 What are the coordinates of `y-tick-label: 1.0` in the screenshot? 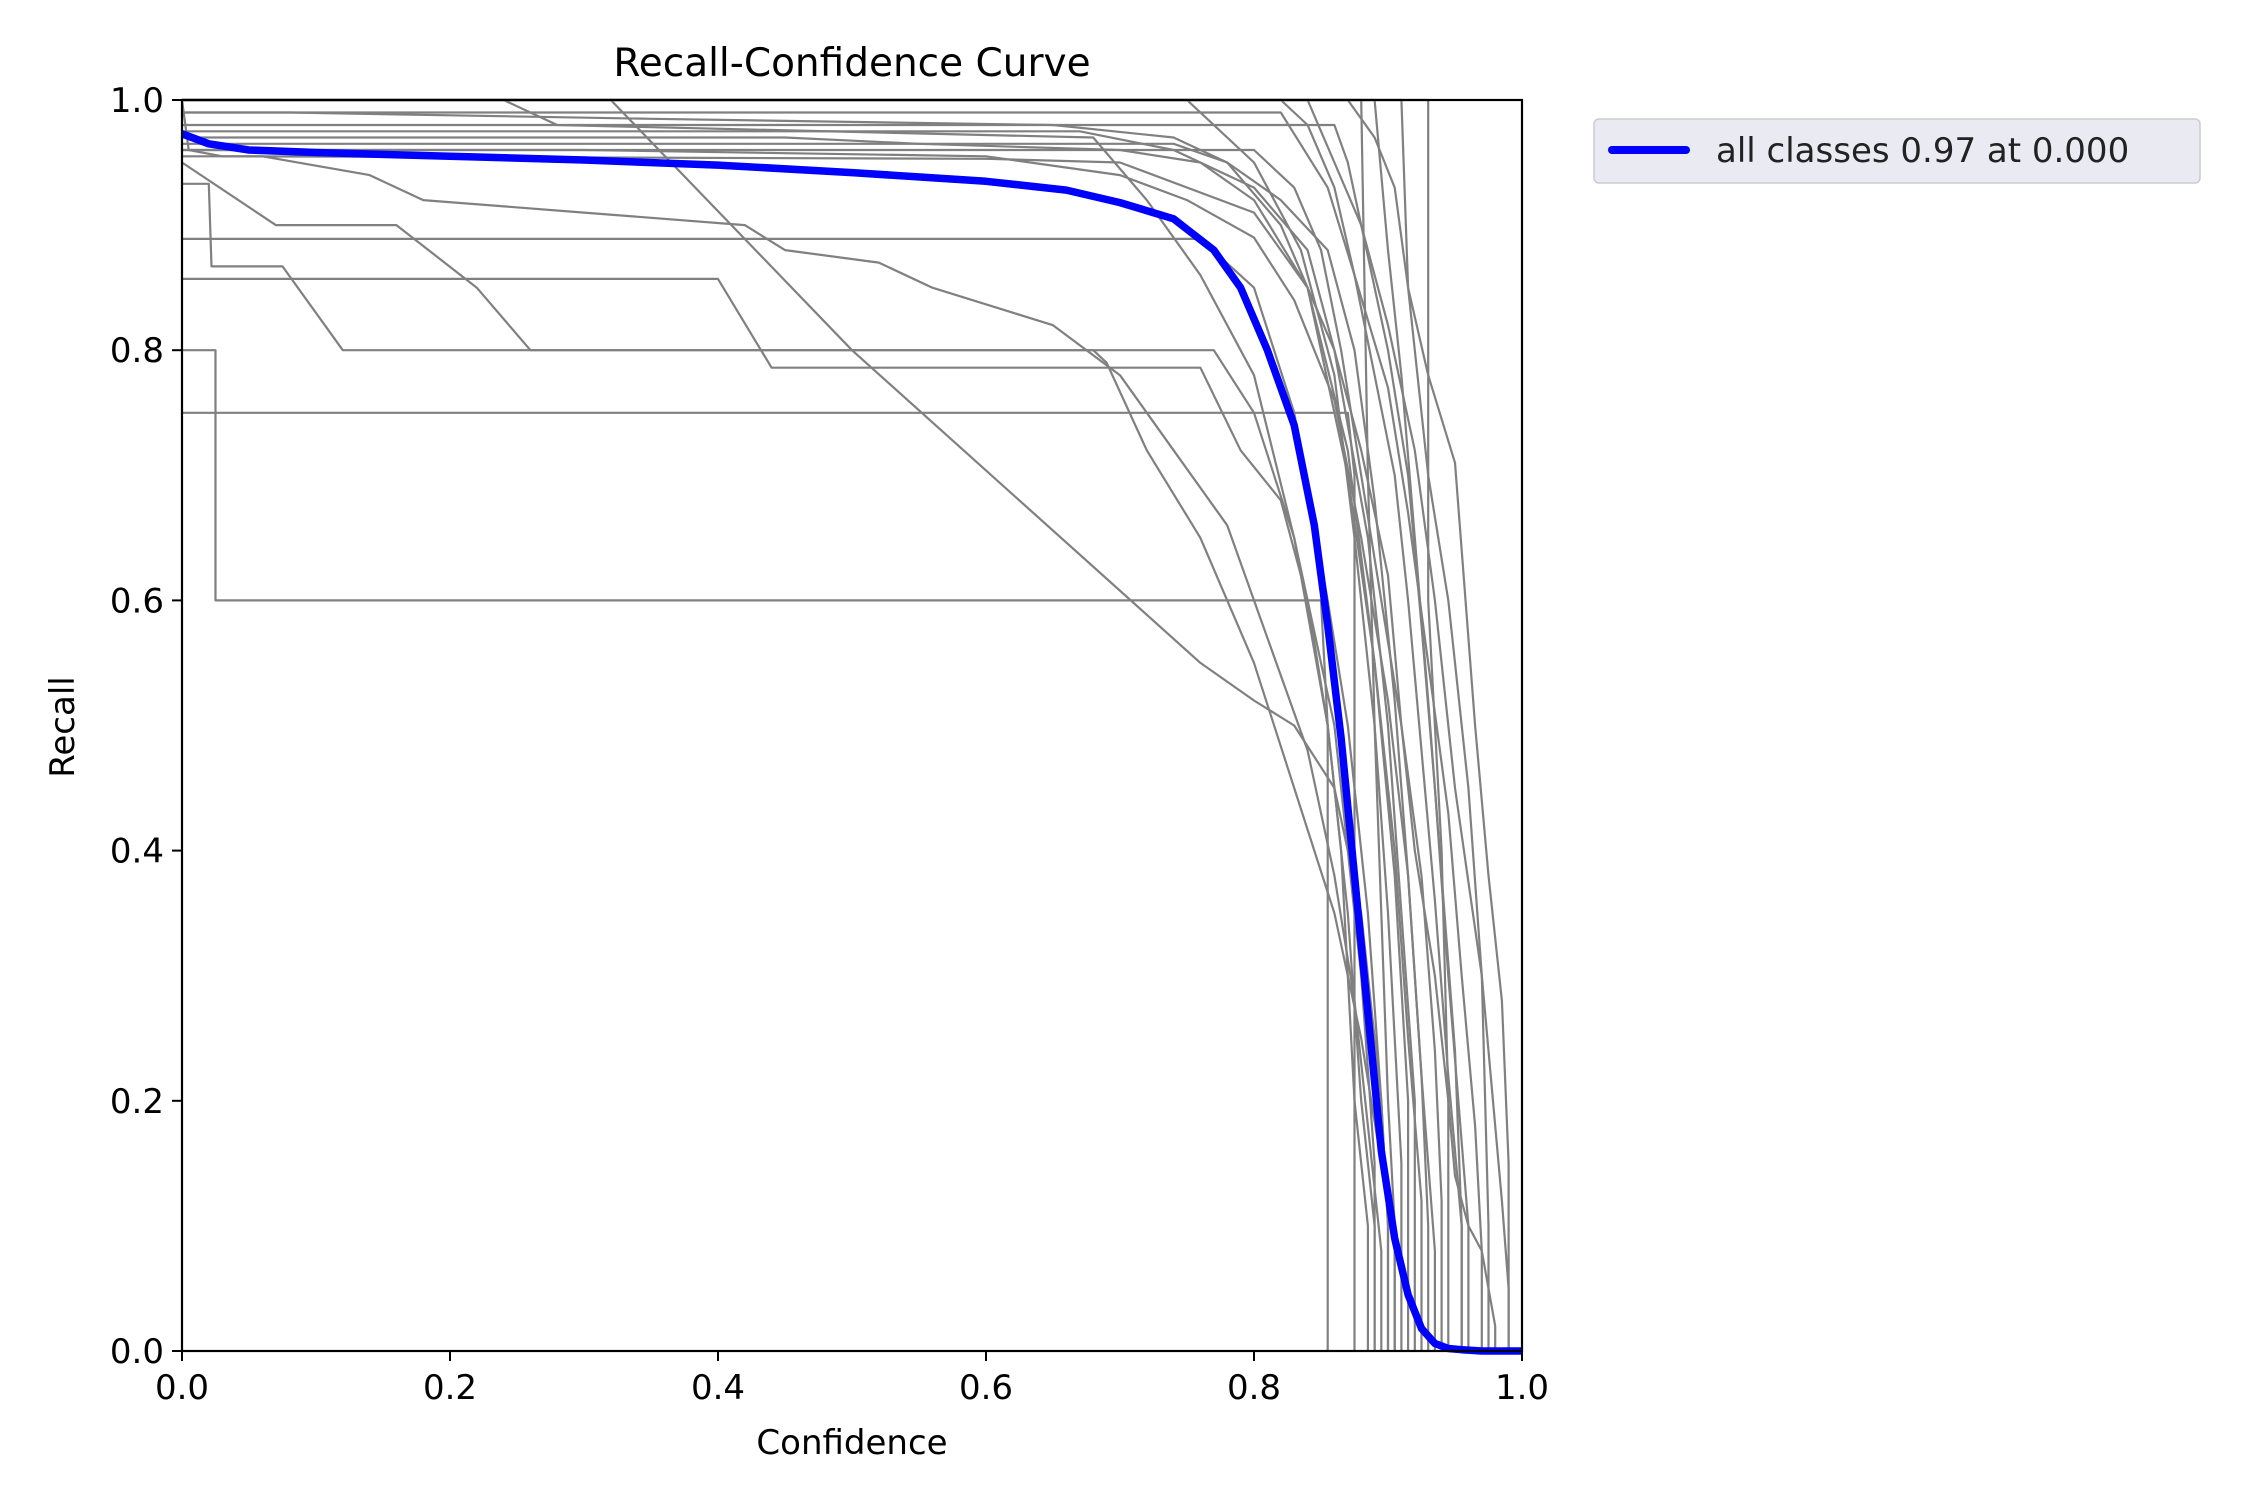 It's located at (137, 101).